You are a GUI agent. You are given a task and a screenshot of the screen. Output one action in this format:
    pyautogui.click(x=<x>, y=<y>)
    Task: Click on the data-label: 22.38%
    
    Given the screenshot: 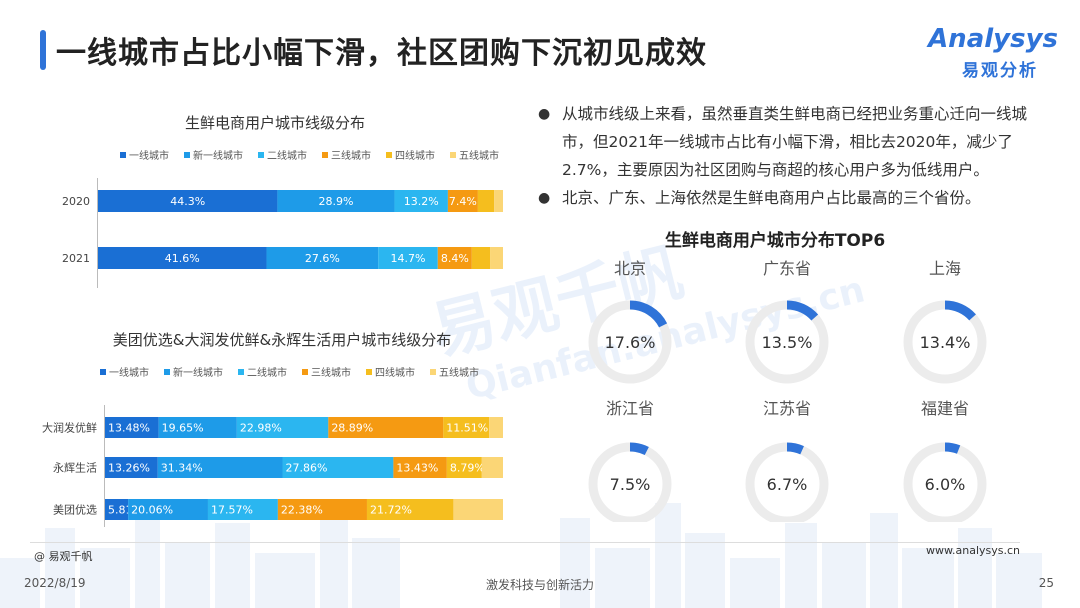 What is the action you would take?
    pyautogui.click(x=302, y=510)
    